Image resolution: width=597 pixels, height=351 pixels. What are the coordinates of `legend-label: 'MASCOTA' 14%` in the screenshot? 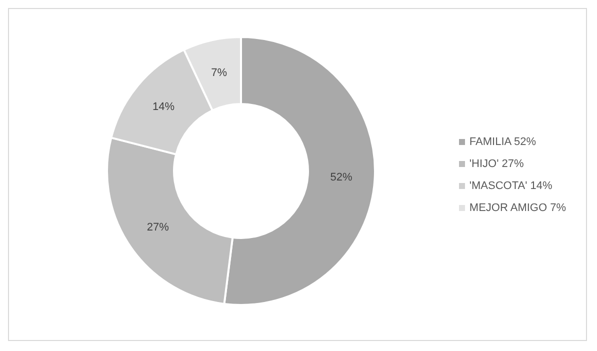 It's located at (510, 186).